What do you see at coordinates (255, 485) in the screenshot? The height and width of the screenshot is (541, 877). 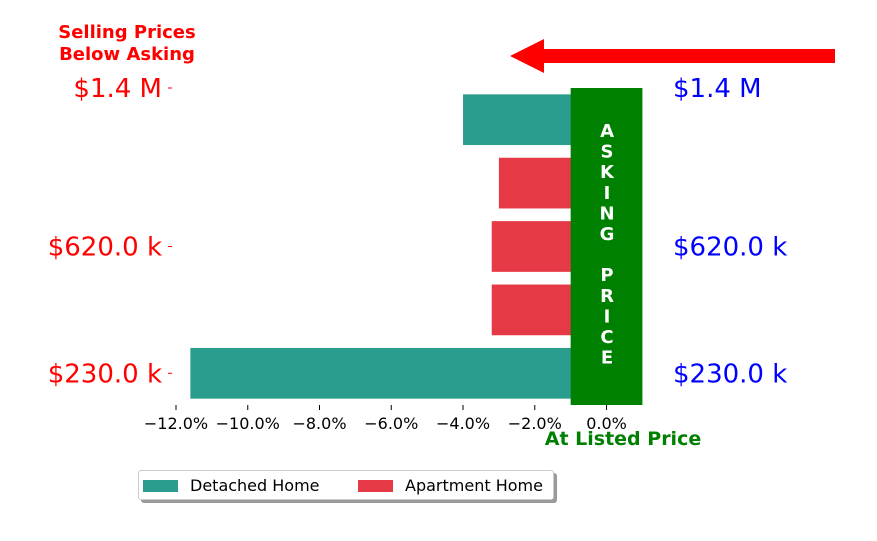 I see `legend-label-detached: Detached Home` at bounding box center [255, 485].